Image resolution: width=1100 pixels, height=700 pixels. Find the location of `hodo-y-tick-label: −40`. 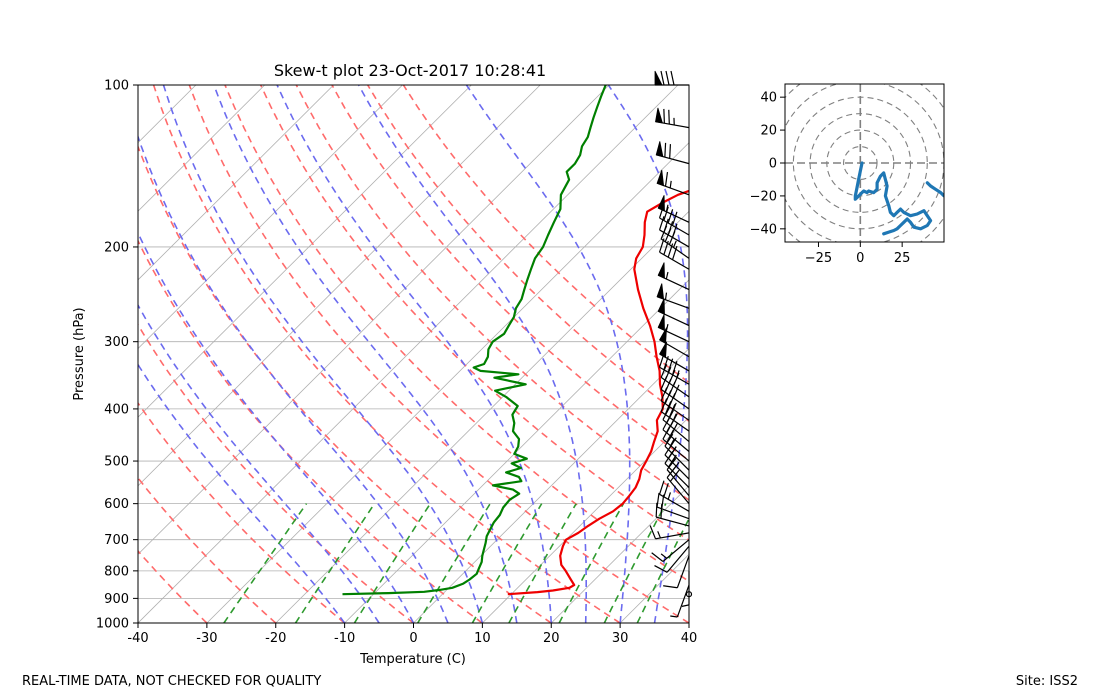

hodo-y-tick-label: −40 is located at coordinates (763, 229).